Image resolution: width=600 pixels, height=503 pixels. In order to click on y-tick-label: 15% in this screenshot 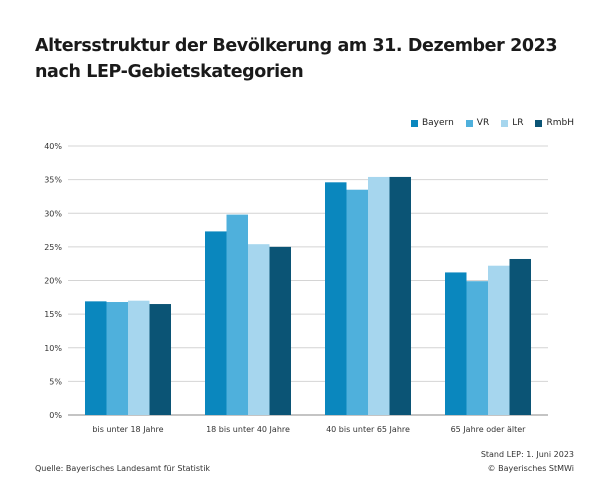, I will do `click(53, 314)`.